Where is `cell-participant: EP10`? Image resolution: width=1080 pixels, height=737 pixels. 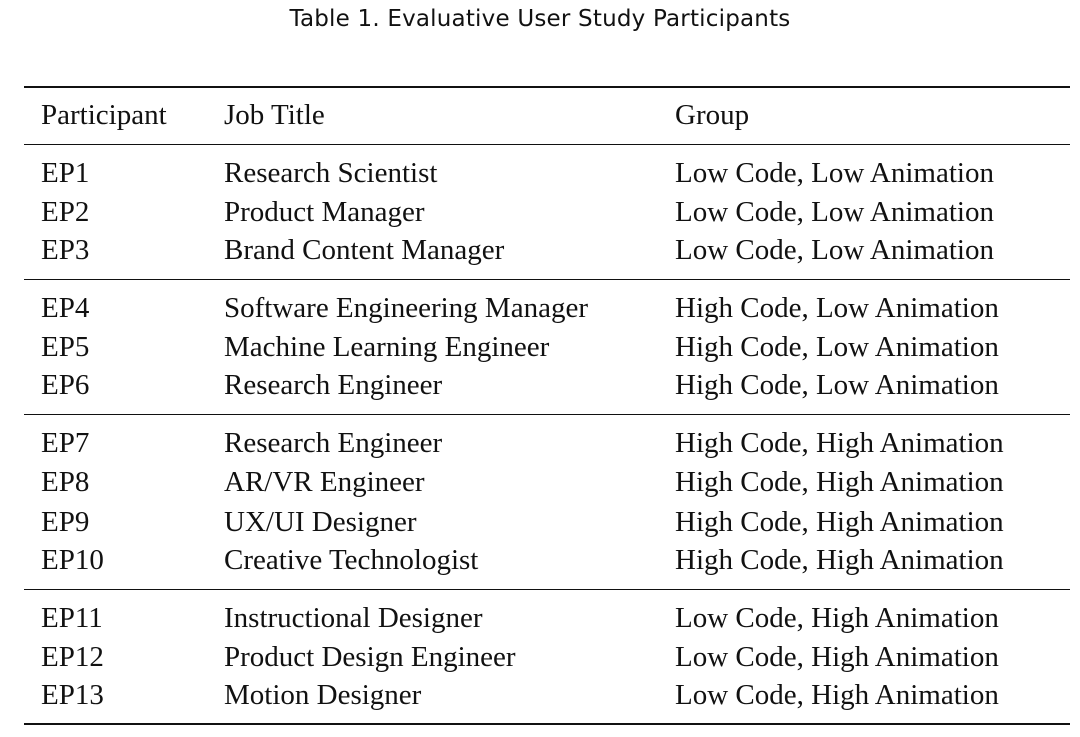 cell-participant: EP10 is located at coordinates (72, 560).